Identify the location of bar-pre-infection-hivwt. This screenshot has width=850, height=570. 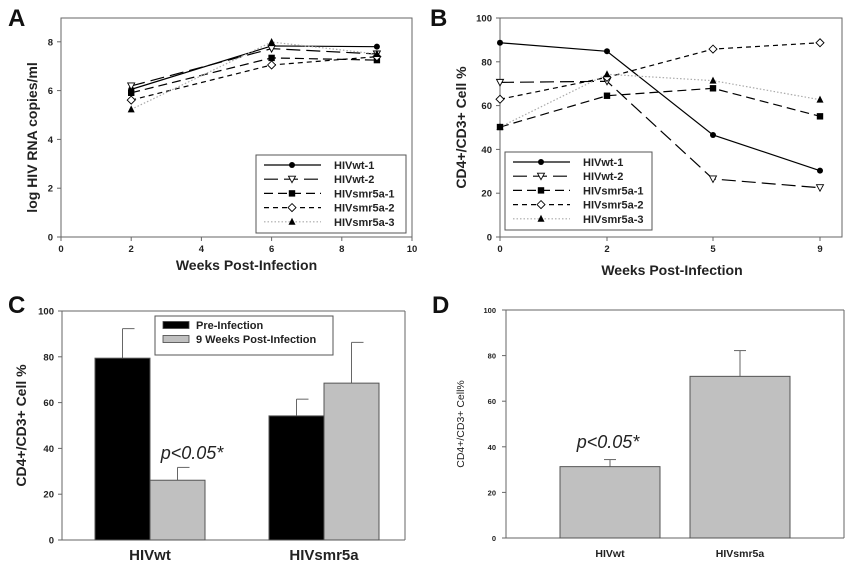
(122, 449).